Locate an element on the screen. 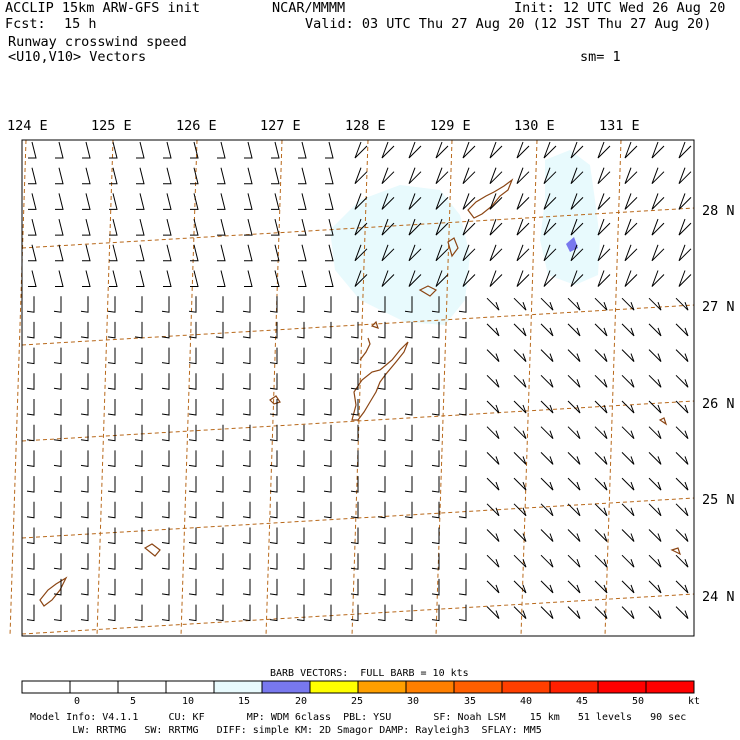  lat-label-27: 27 N is located at coordinates (718, 307).